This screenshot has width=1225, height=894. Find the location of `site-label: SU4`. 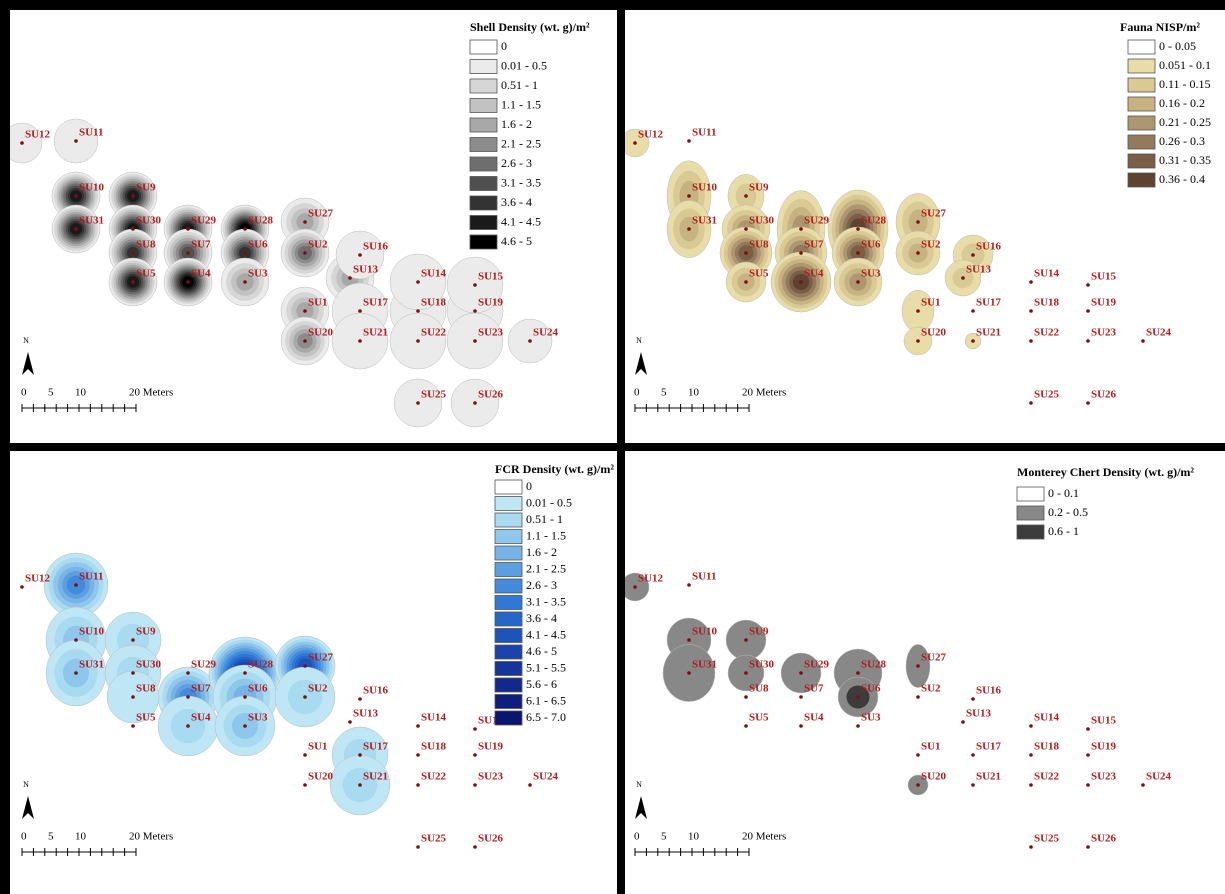

site-label: SU4 is located at coordinates (201, 718).